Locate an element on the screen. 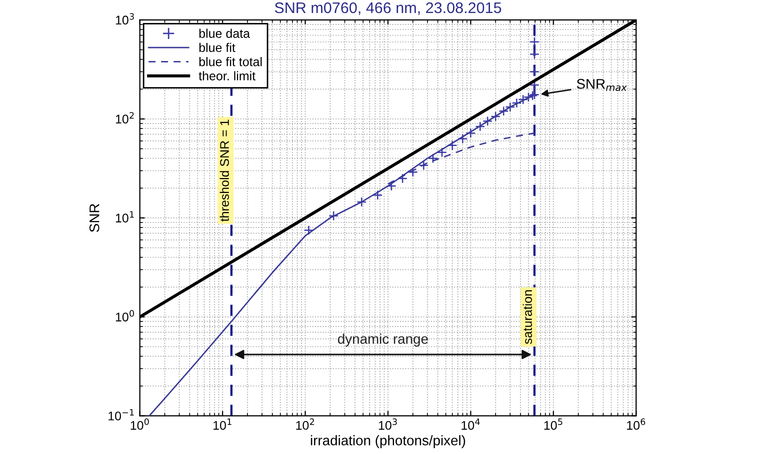 This screenshot has width=760, height=454. x-tick-label: 10$^{2}$ is located at coordinates (305, 424).